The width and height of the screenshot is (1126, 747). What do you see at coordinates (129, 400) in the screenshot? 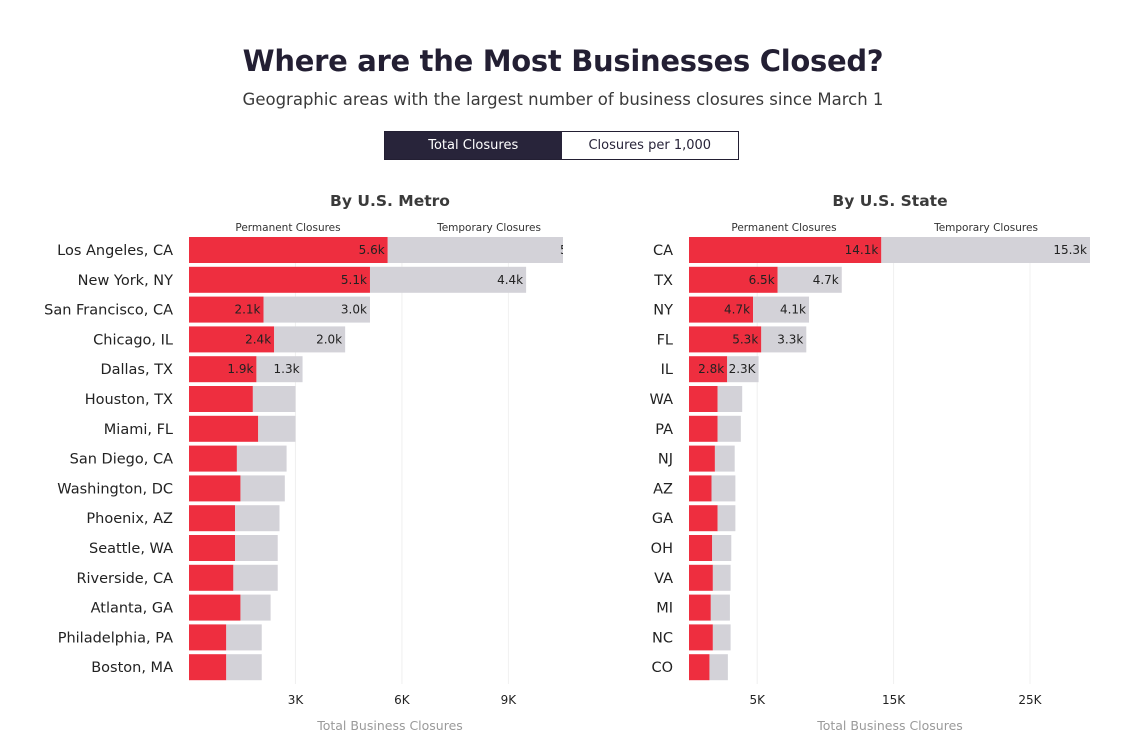
I see `metro-category-label: Houston, TX` at bounding box center [129, 400].